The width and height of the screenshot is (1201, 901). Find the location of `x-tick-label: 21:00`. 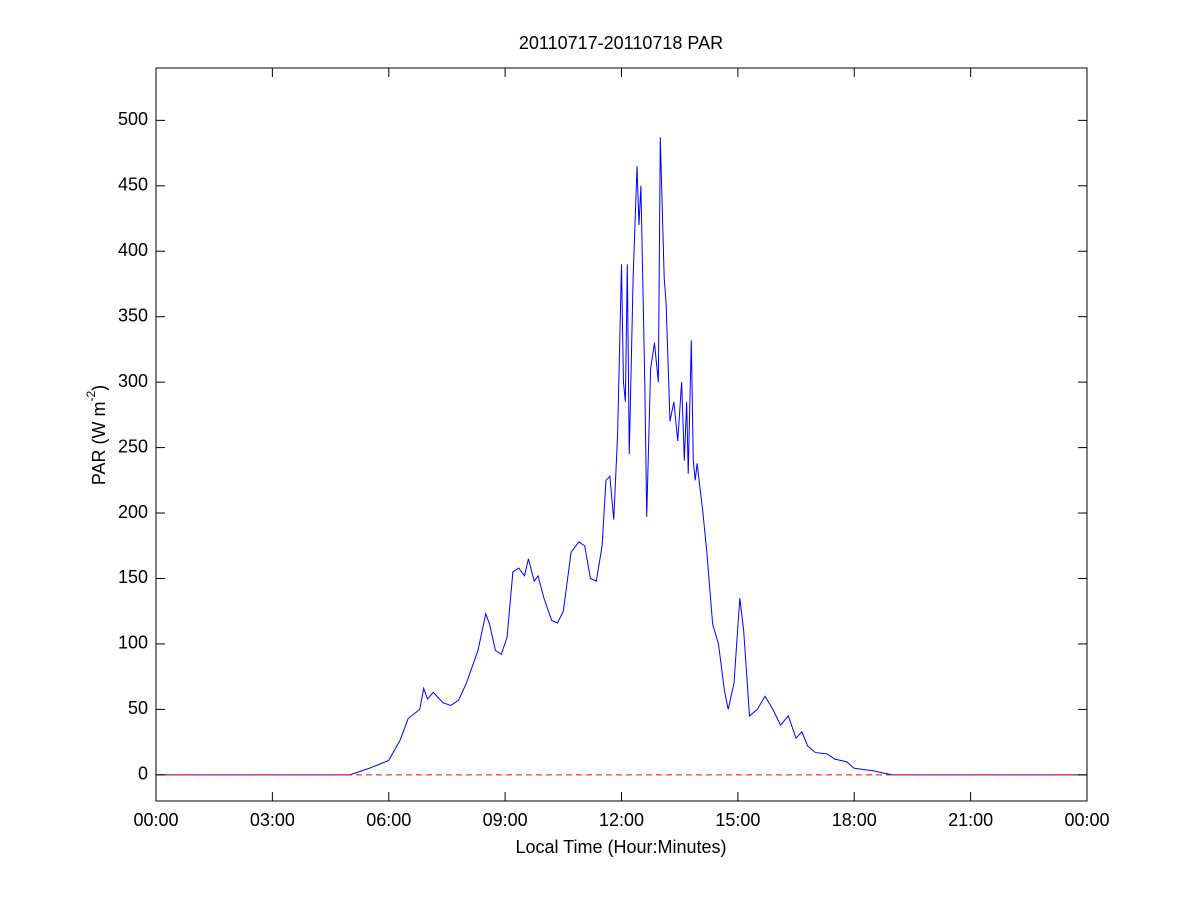

x-tick-label: 21:00 is located at coordinates (970, 820).